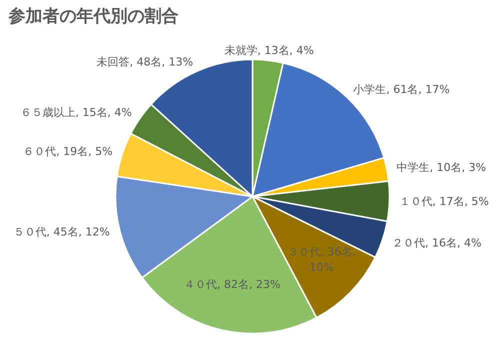  Describe the element at coordinates (441, 167) in the screenshot. I see `slice-label: 中学生, 10名, 3%` at that location.